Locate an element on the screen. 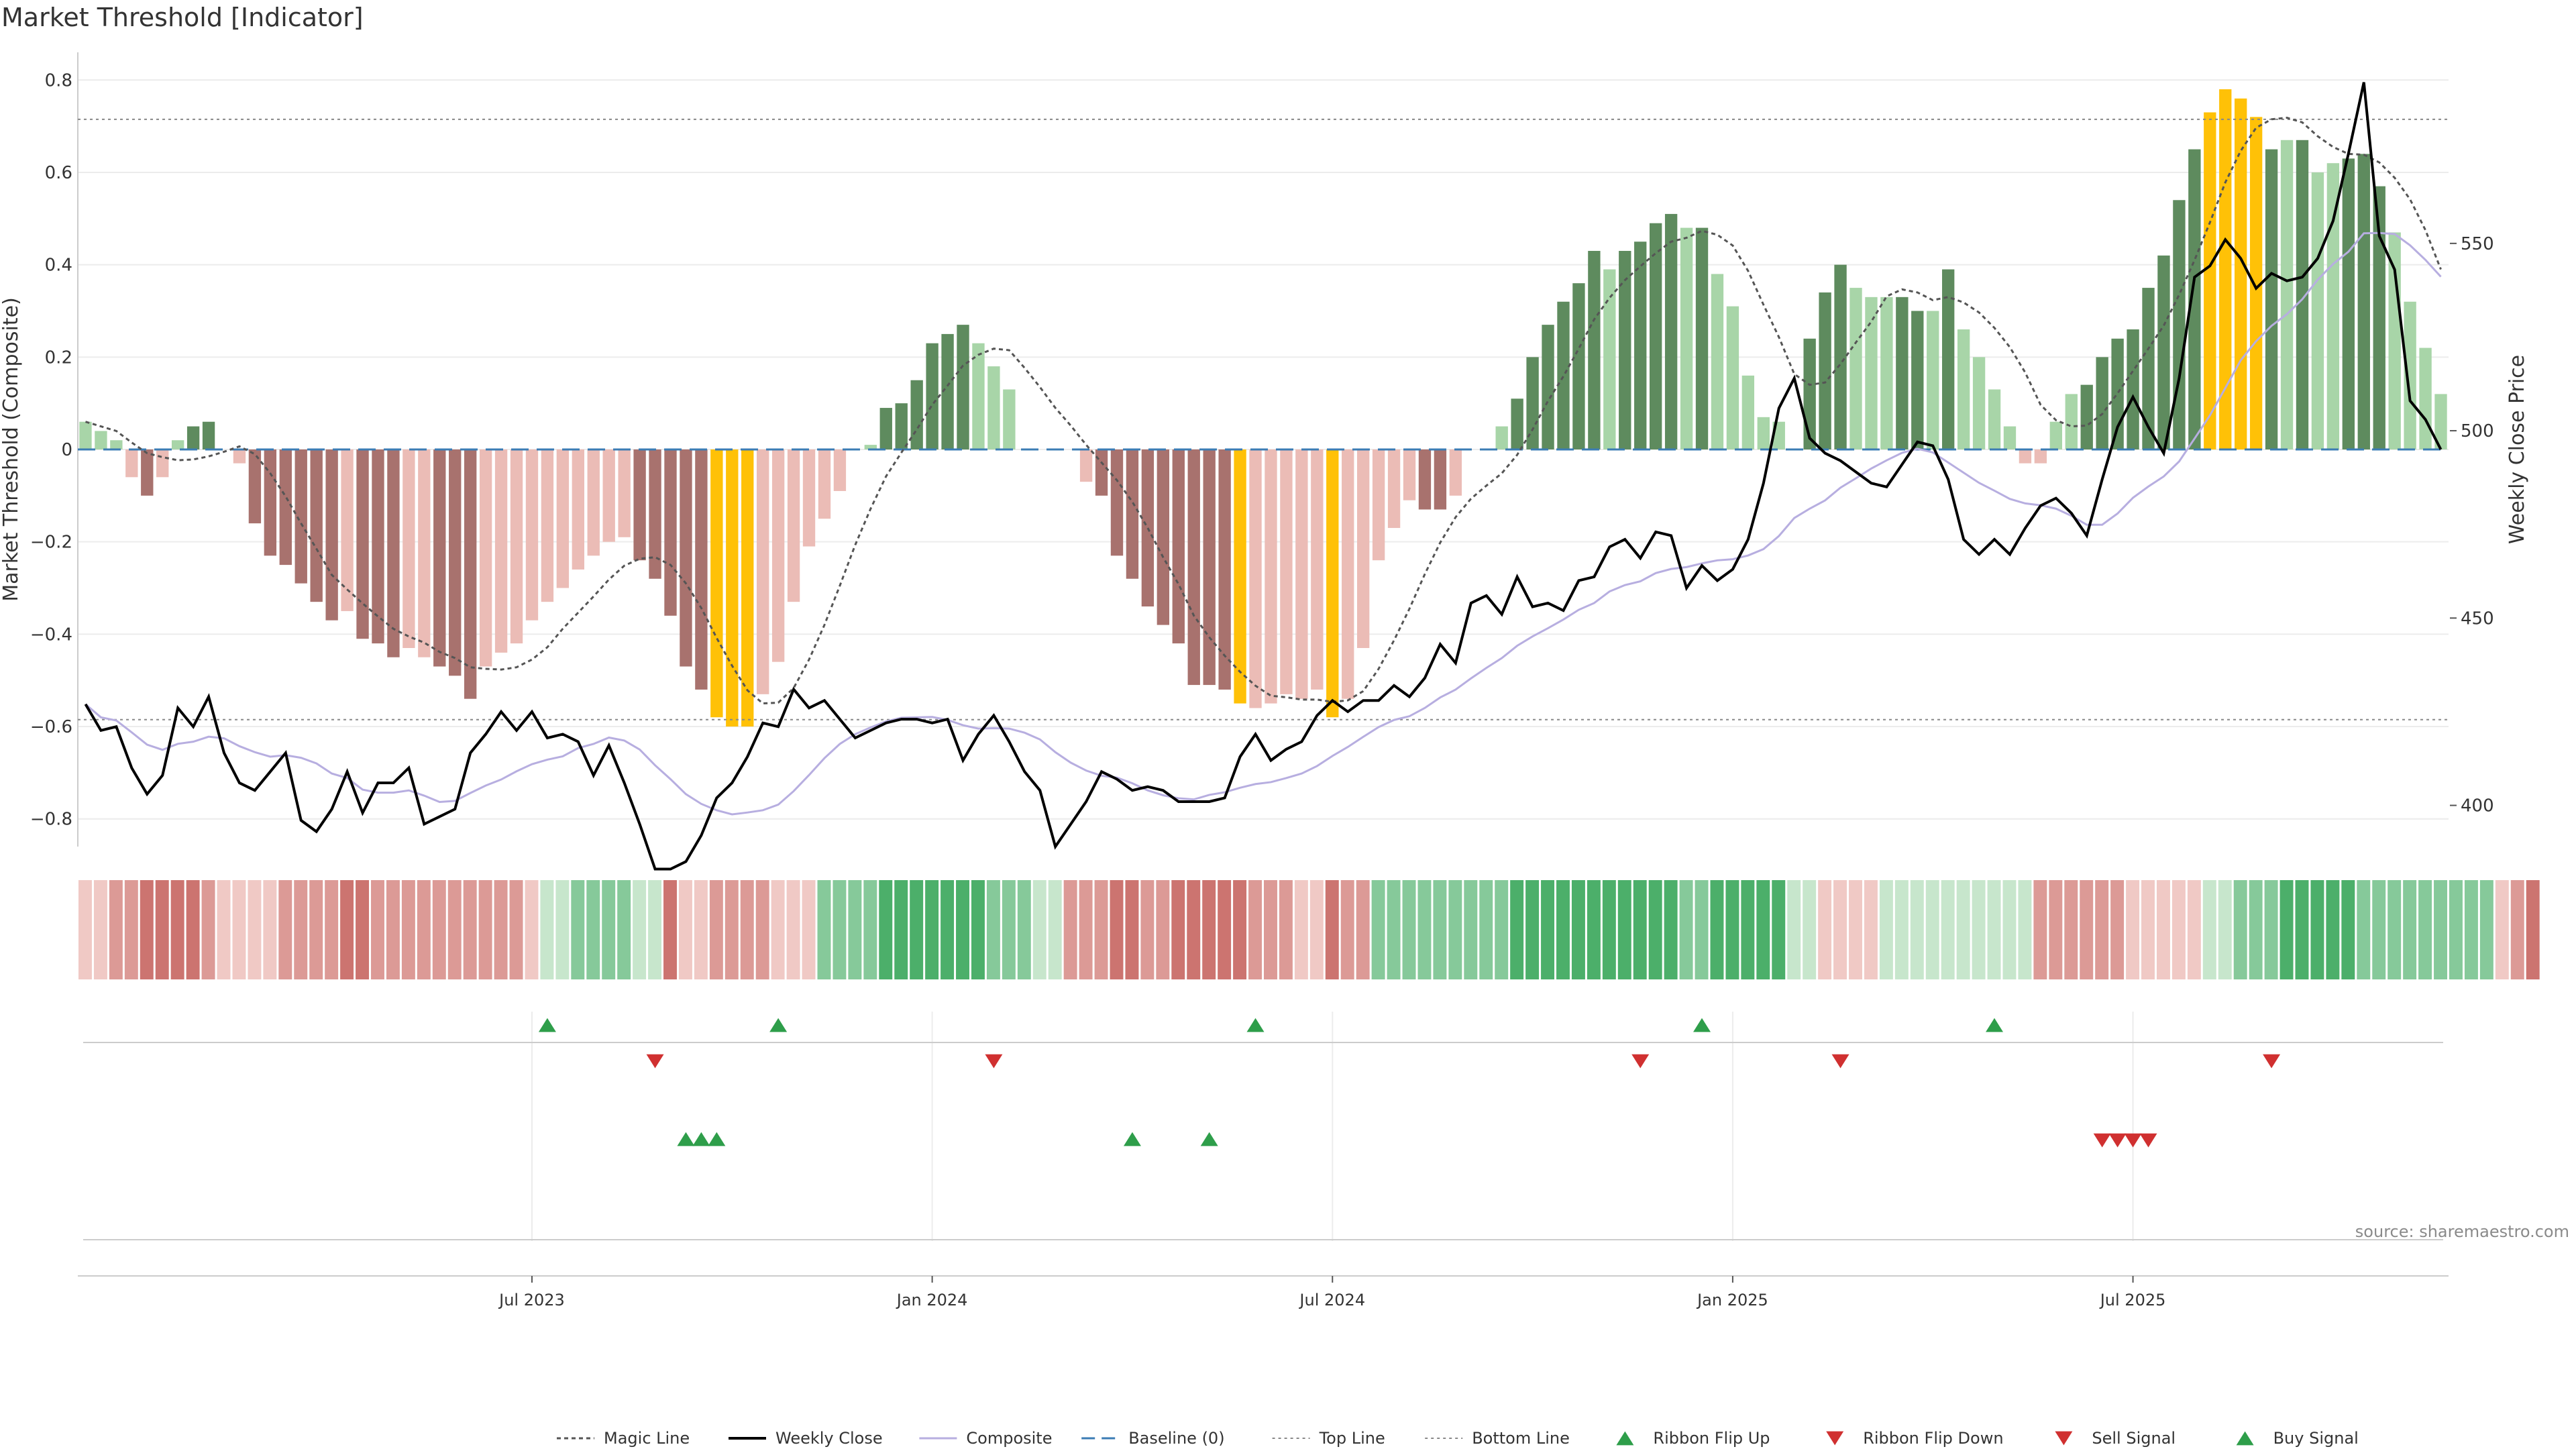 The image size is (2576, 1449). legend-buy-swatch is located at coordinates (2245, 1438).